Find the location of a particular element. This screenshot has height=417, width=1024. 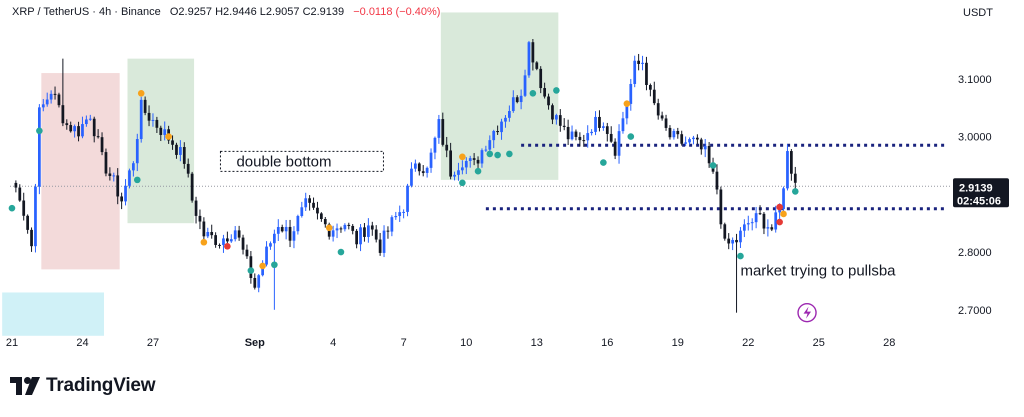

currency-label: USDT is located at coordinates (978, 13).